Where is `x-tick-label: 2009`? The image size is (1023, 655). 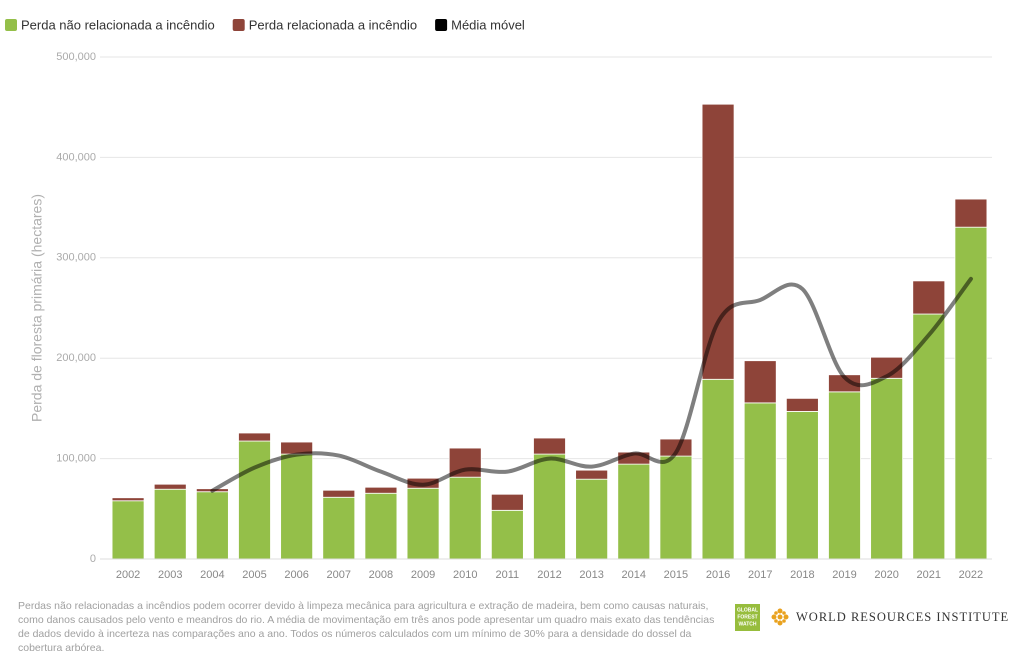
x-tick-label: 2009 is located at coordinates (423, 575).